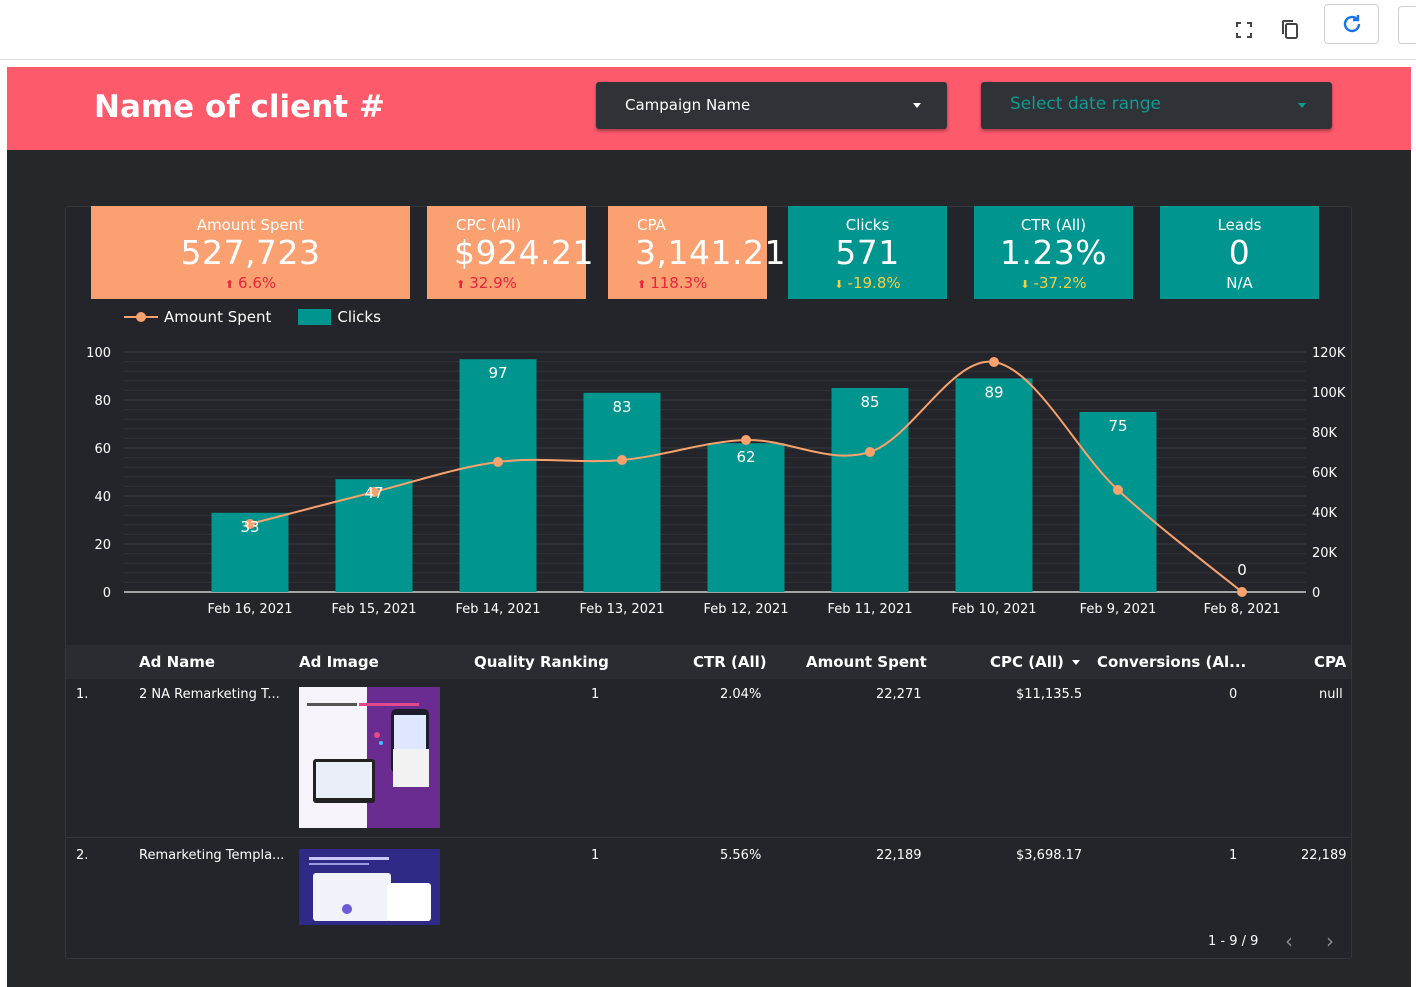 The height and width of the screenshot is (987, 1416). I want to click on row-index: 1., so click(82, 694).